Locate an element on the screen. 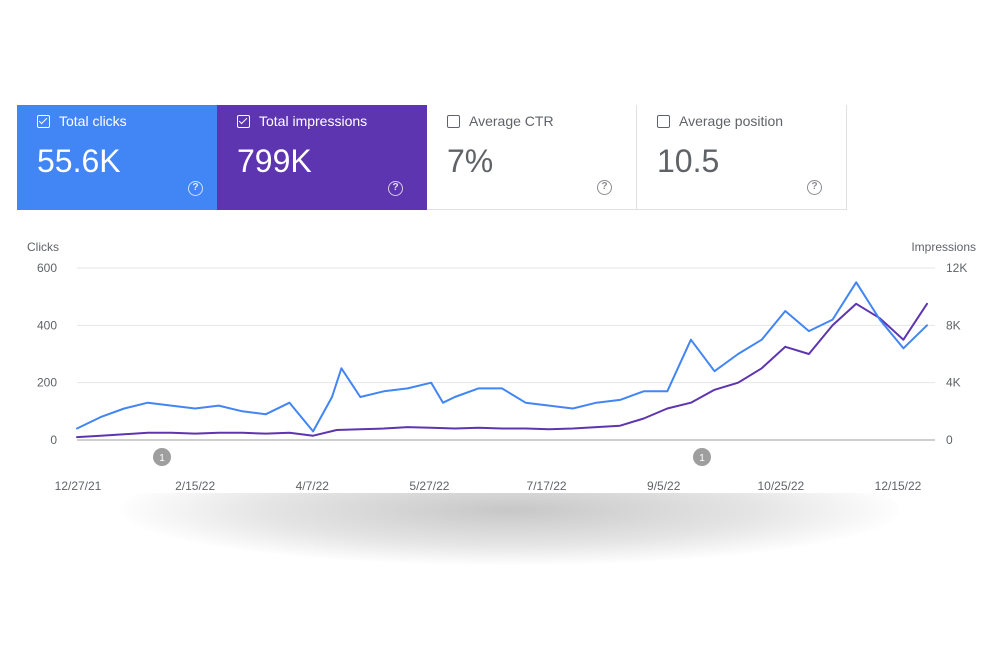 The image size is (1000, 650). metric-value: 10.5 is located at coordinates (688, 161).